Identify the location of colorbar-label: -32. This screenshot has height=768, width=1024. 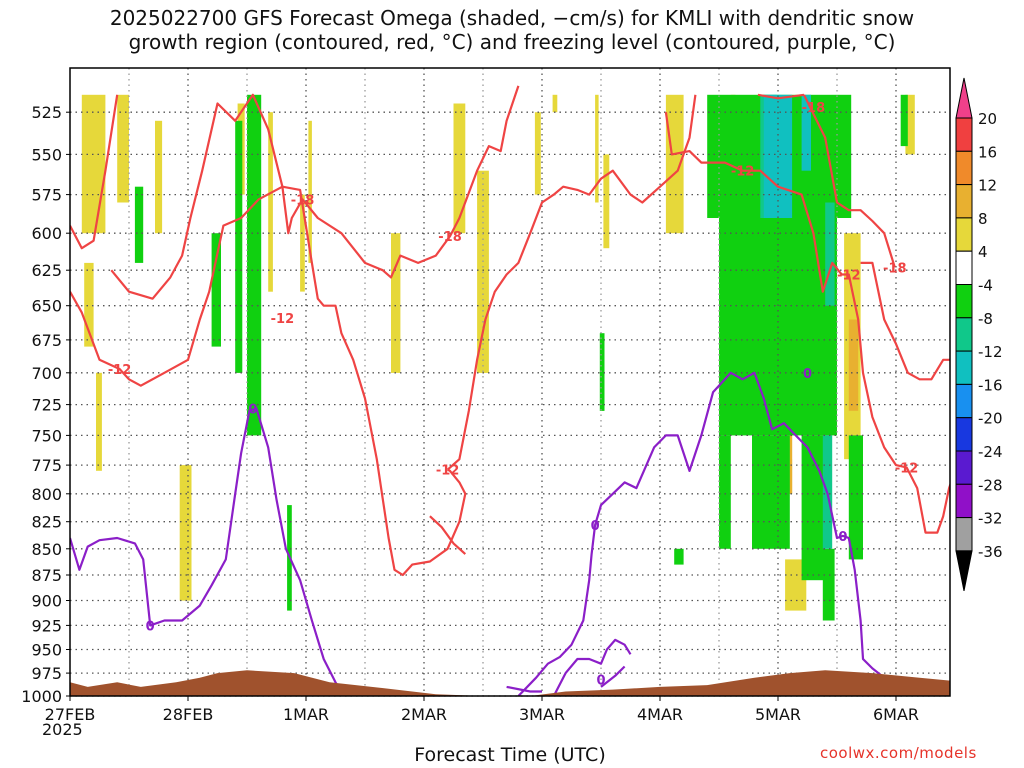
(990, 519).